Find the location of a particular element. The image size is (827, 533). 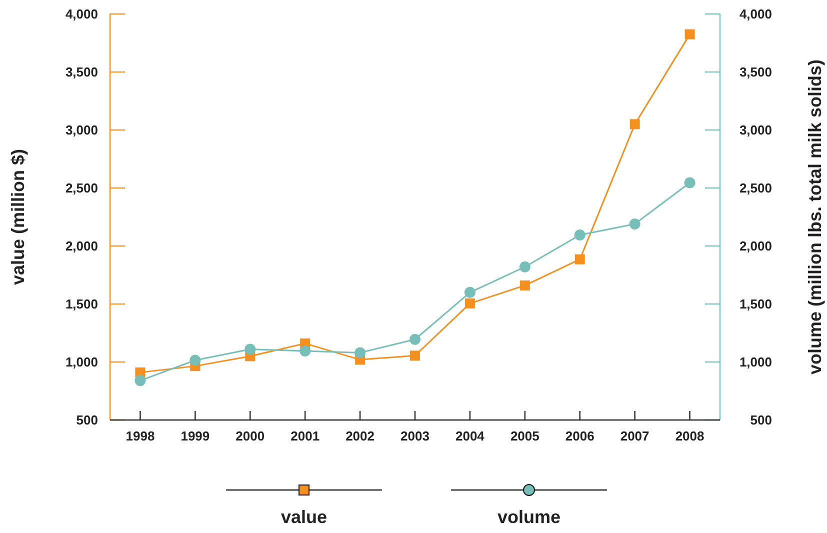

x-tick-label: 2004 is located at coordinates (470, 436).